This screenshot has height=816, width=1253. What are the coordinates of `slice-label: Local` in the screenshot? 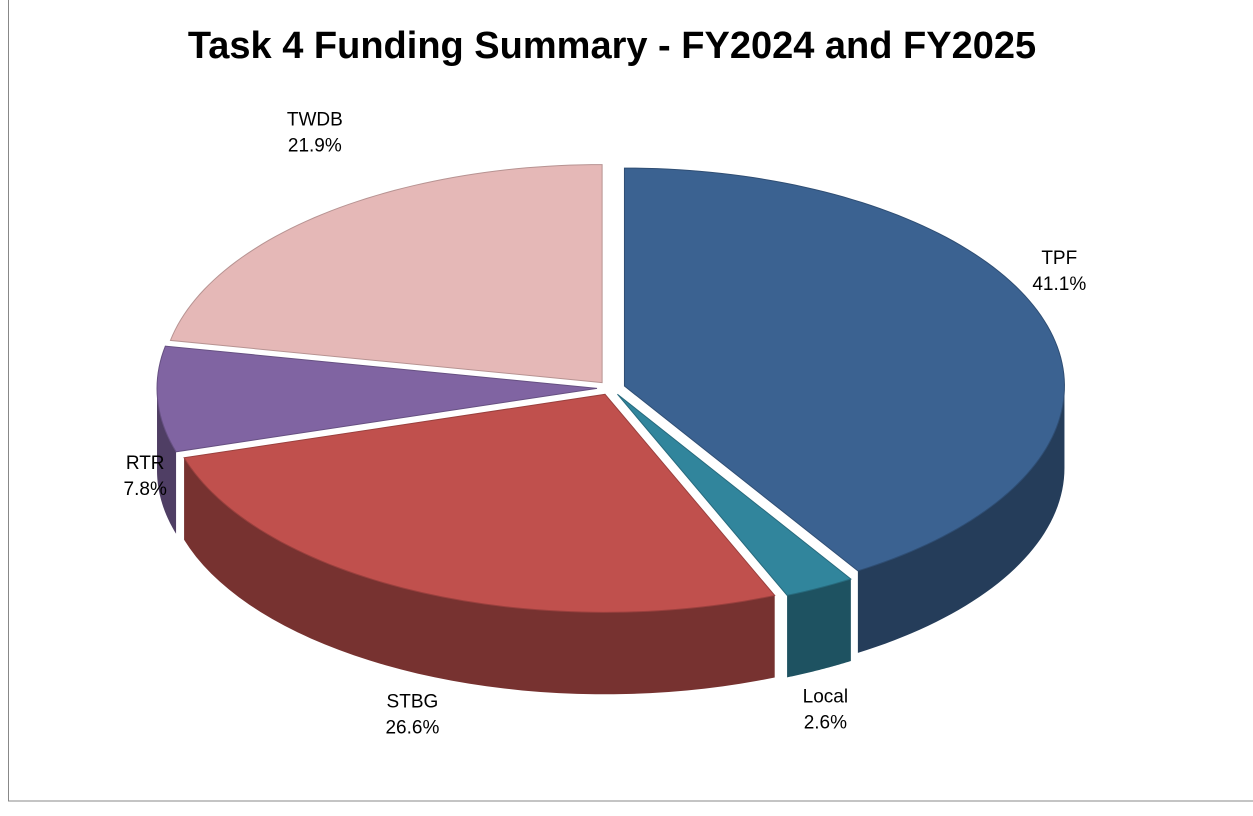 It's located at (825, 697).